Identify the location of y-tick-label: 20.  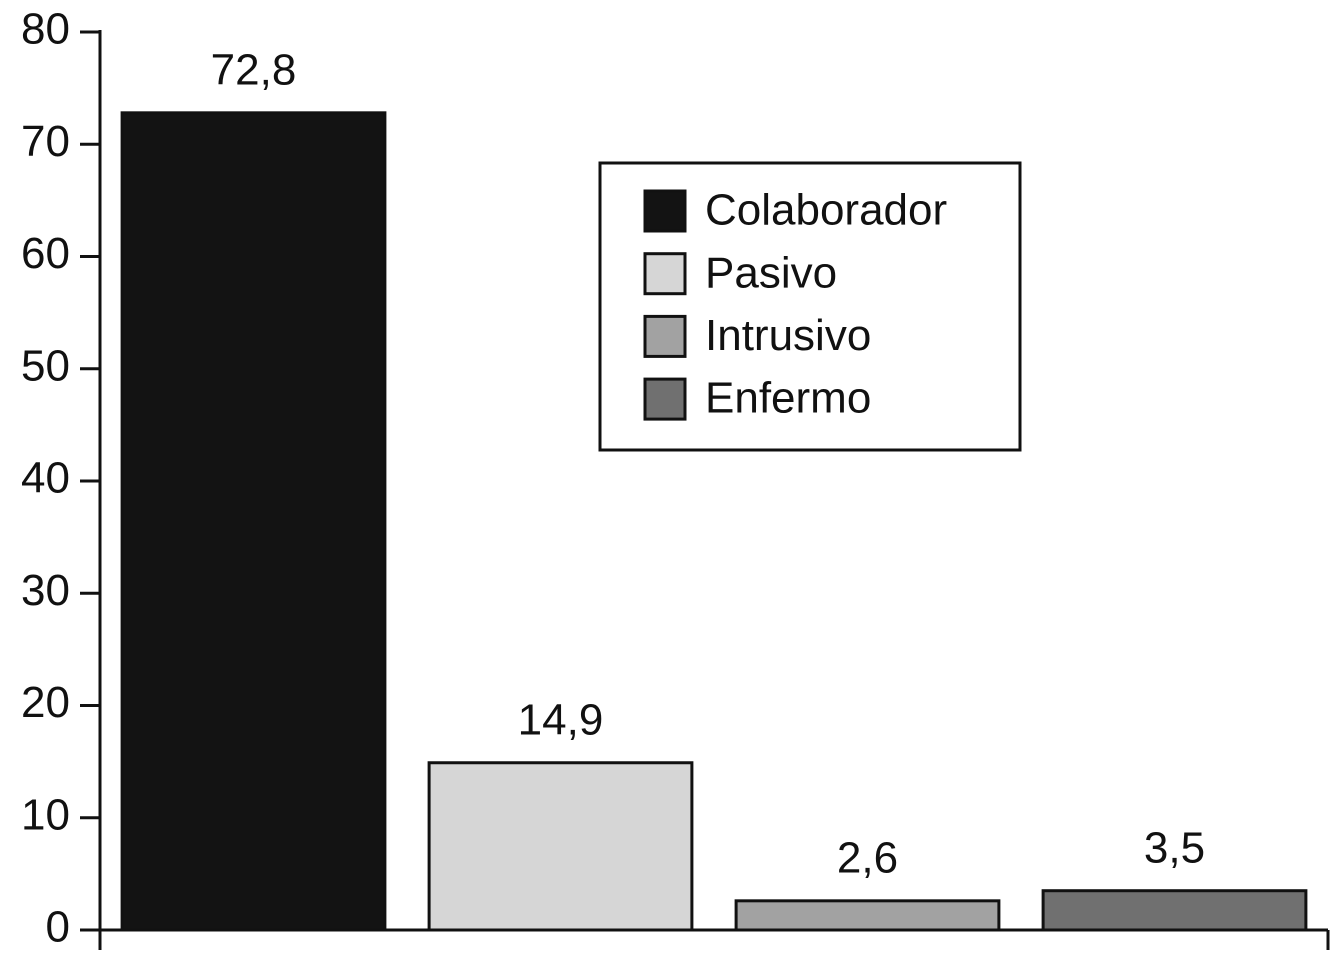
(45, 702).